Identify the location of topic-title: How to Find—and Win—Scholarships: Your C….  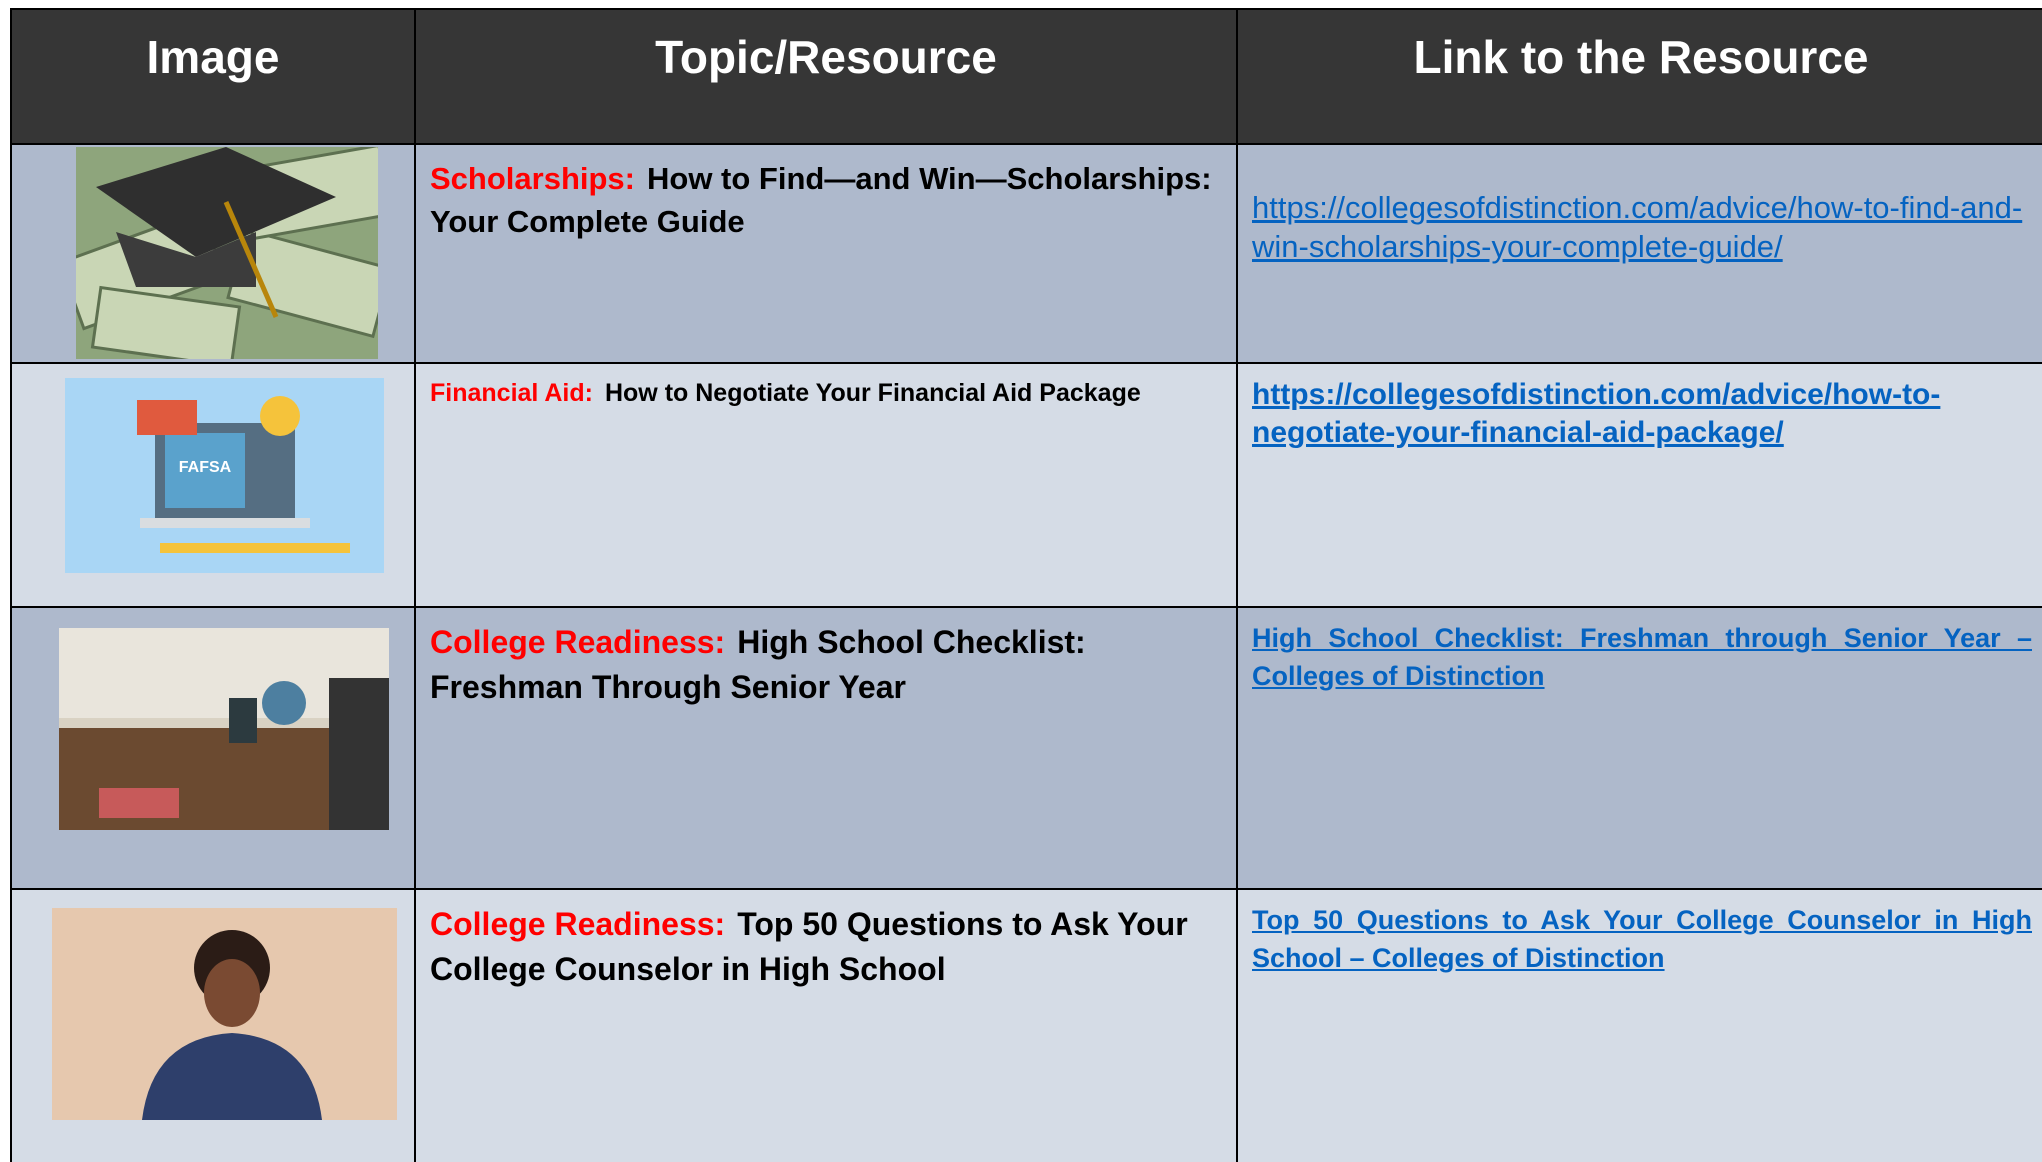
(821, 200).